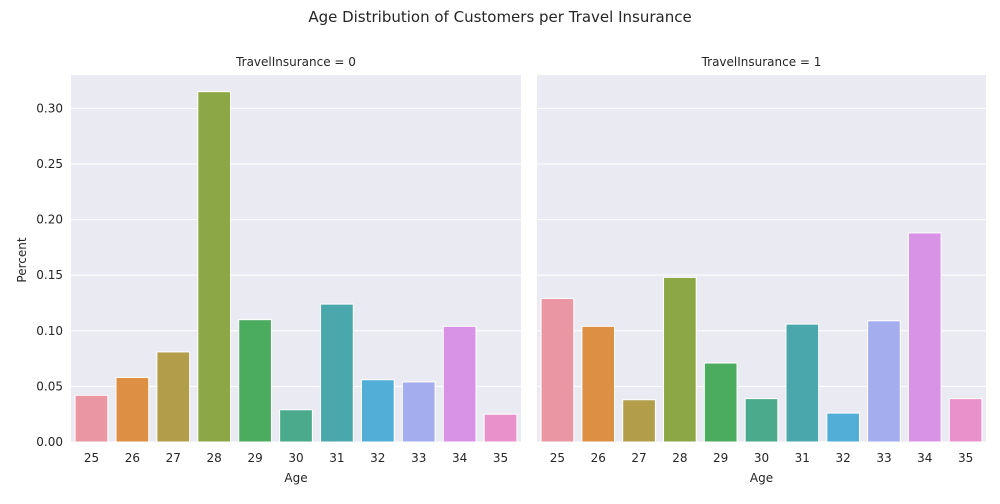 This screenshot has width=1000, height=504. Describe the element at coordinates (49, 331) in the screenshot. I see `y-tick-label: 0.10` at that location.